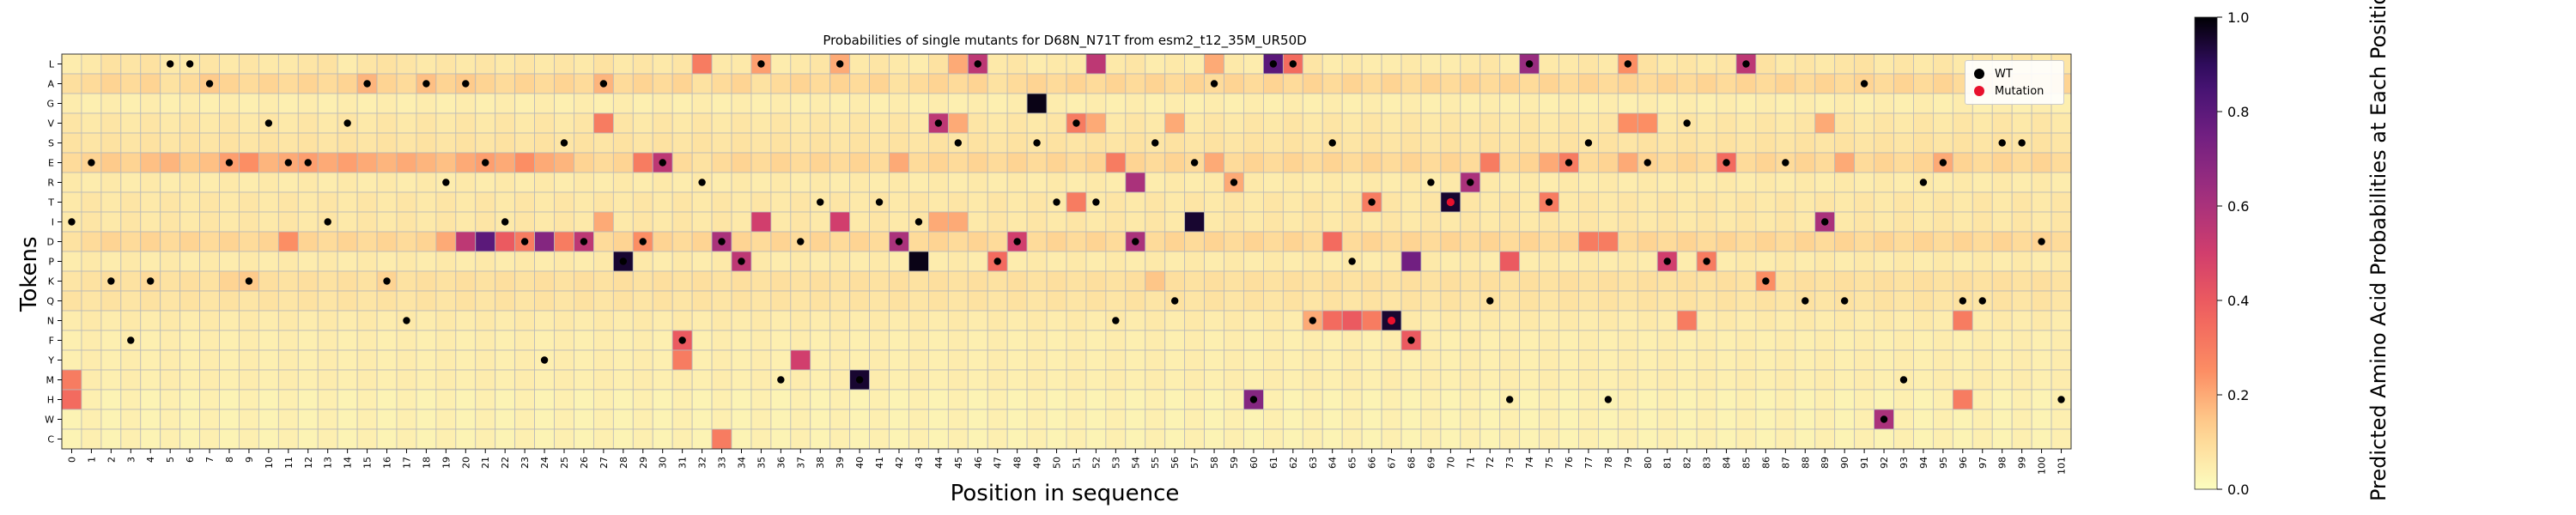  Describe the element at coordinates (191, 460) in the screenshot. I see `x-tick-label: 6` at that location.